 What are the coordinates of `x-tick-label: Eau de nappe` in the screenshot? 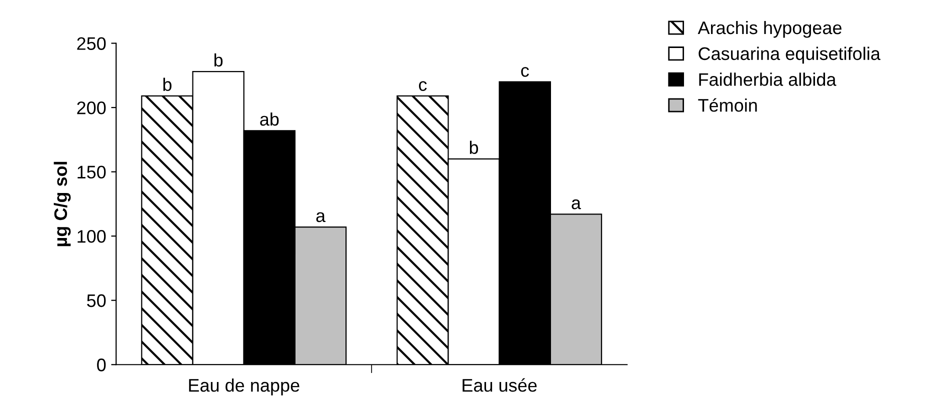 It's located at (244, 387).